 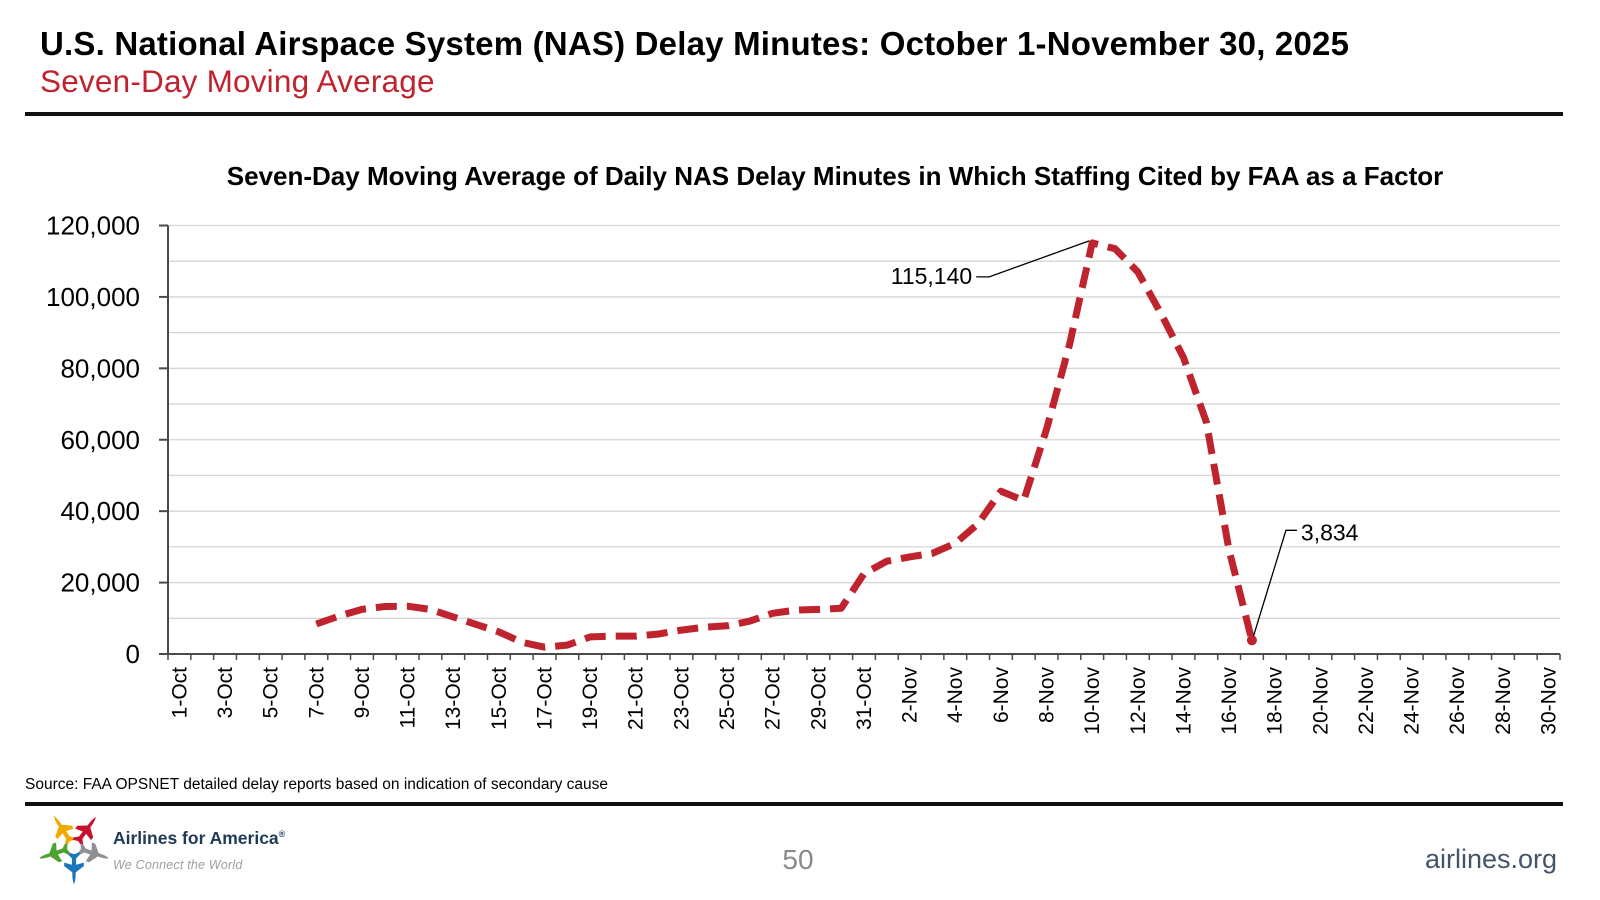 I want to click on x-tick-label: 23-Oct, so click(x=681, y=698).